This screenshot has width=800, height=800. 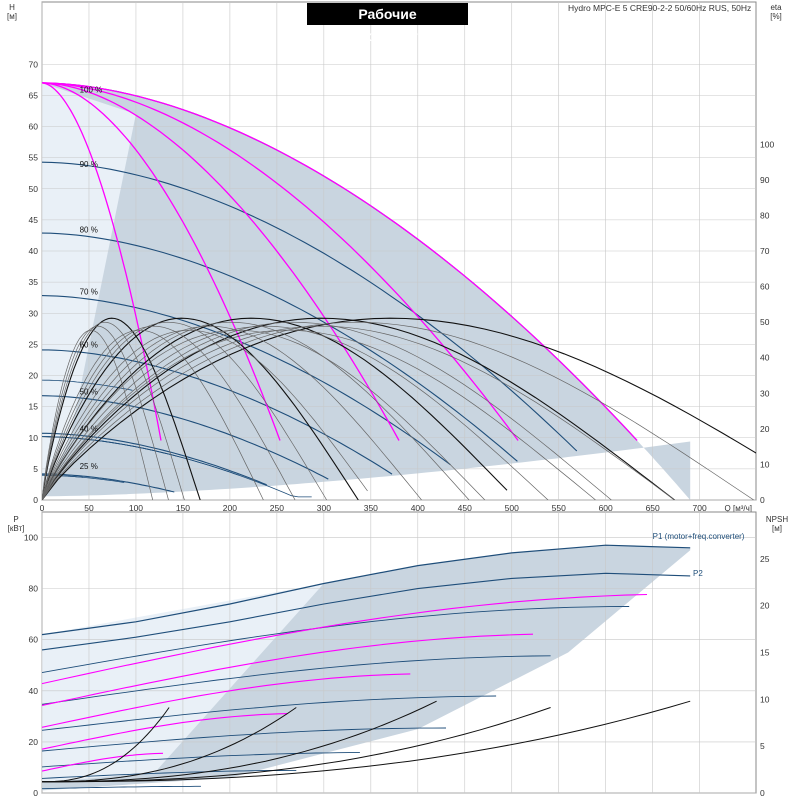 I want to click on eta-axis-title: eta [%], so click(x=776, y=12).